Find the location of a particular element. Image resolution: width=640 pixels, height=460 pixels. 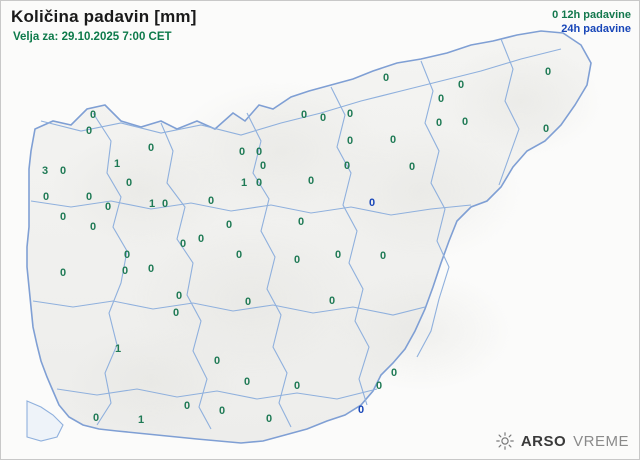

legend-item-12h: 0 12h padavine is located at coordinates (591, 15).